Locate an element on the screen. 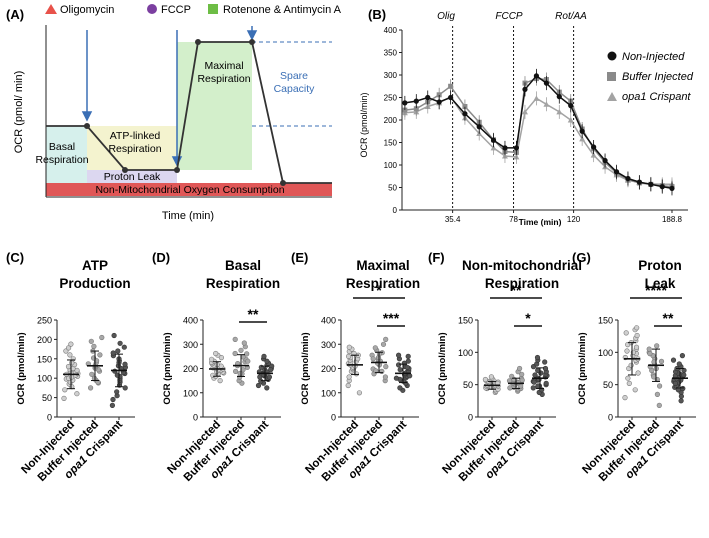 The image size is (709, 538). y-tick-label: 250 is located at coordinates (44, 321).